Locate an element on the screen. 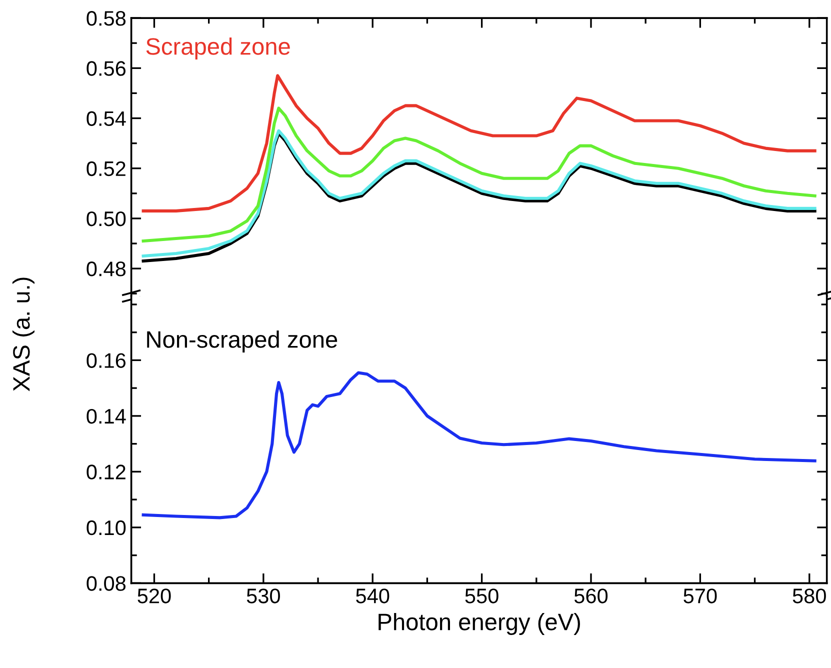  y-tick-label: 0.54 is located at coordinates (106, 118).